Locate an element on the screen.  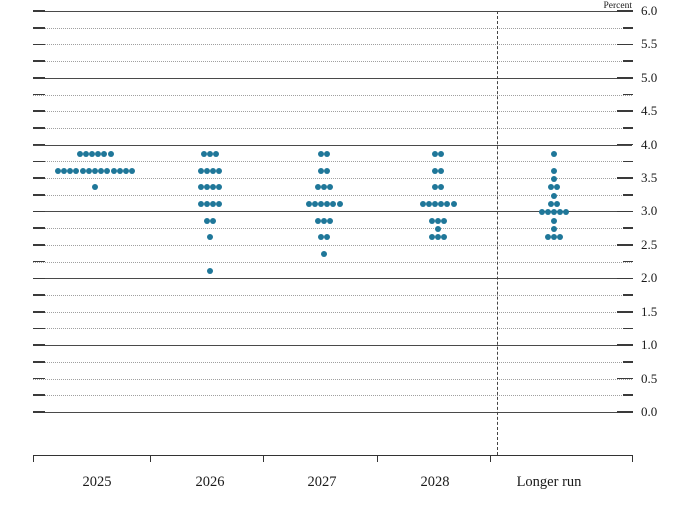
x-category-label: 2028 is located at coordinates (435, 482).